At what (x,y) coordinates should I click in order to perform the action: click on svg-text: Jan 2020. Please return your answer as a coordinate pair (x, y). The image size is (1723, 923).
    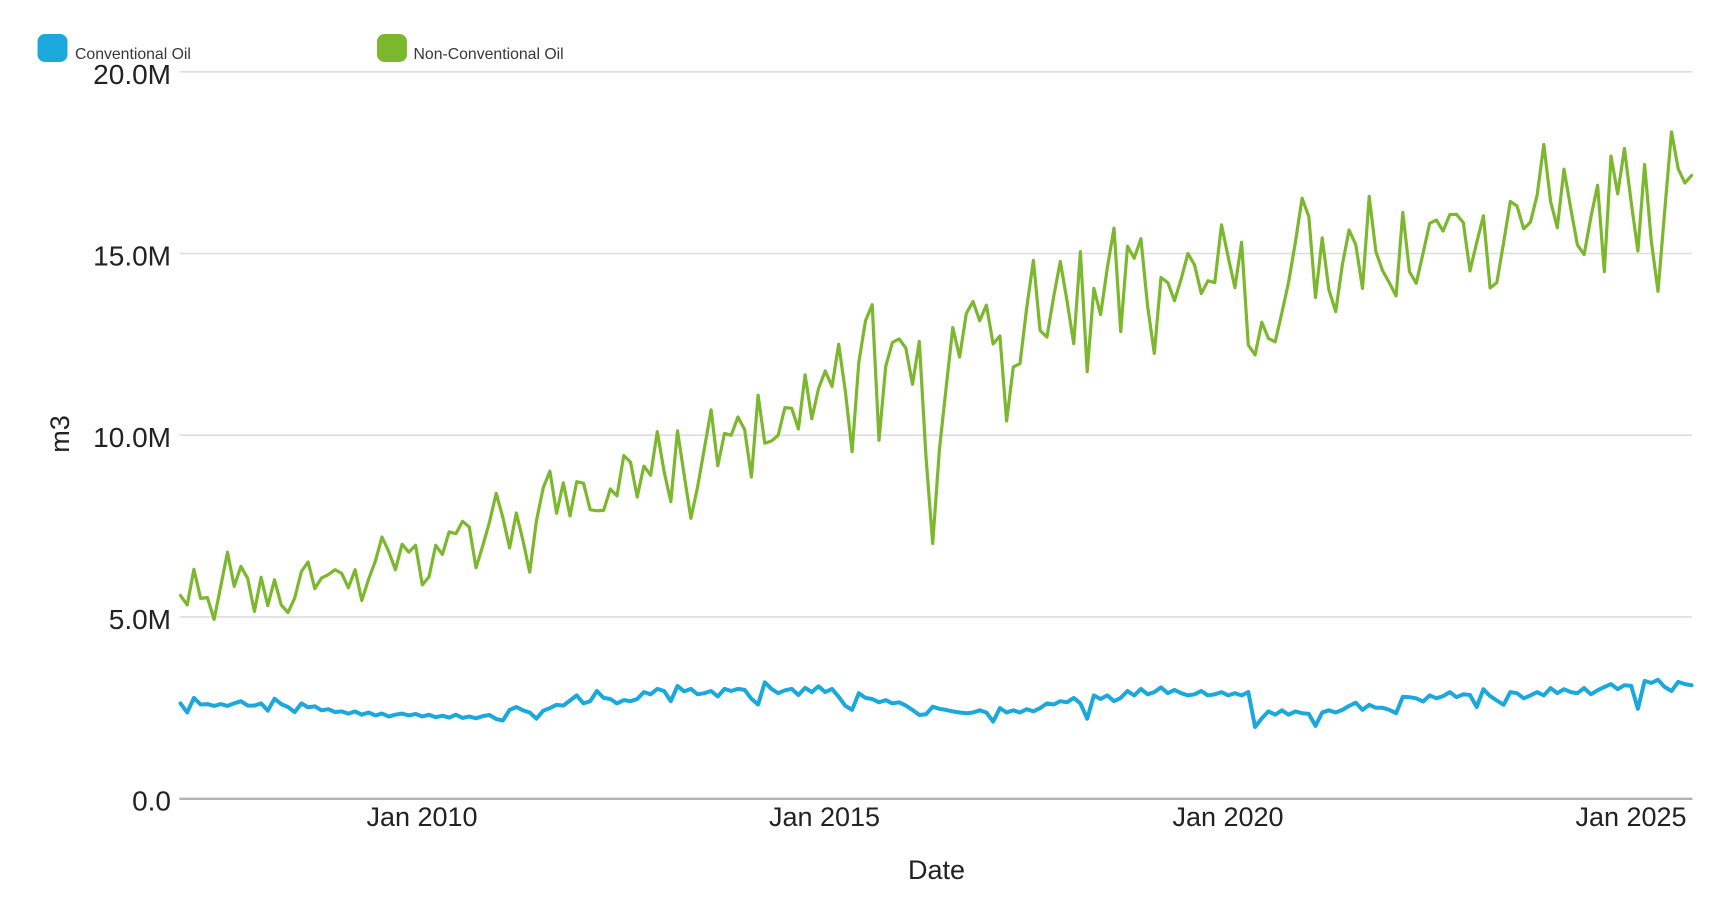
    Looking at the image, I should click on (1227, 817).